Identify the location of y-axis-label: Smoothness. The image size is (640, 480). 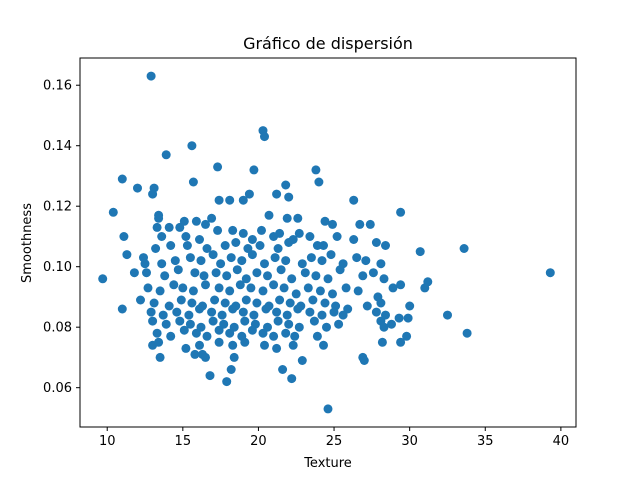
(27, 243).